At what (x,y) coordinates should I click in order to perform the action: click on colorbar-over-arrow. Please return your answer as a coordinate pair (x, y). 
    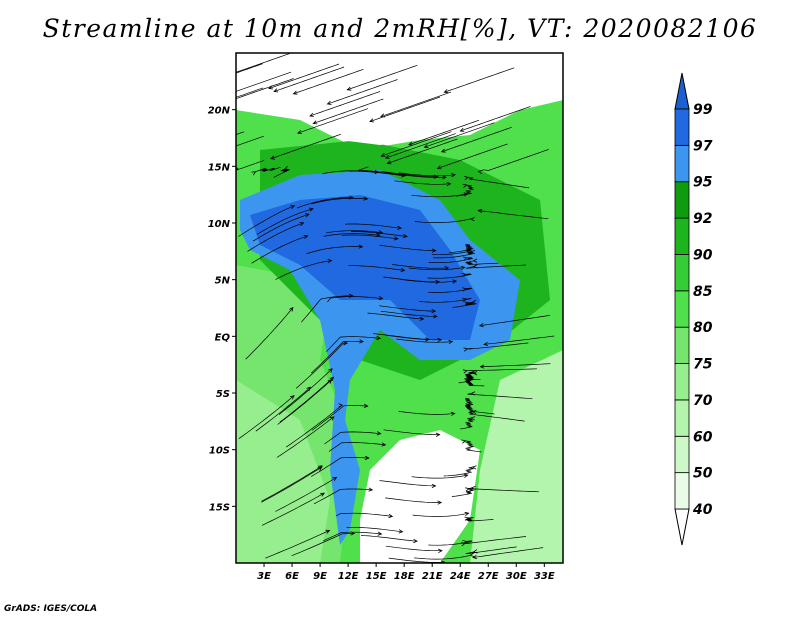
    Looking at the image, I should click on (682, 91).